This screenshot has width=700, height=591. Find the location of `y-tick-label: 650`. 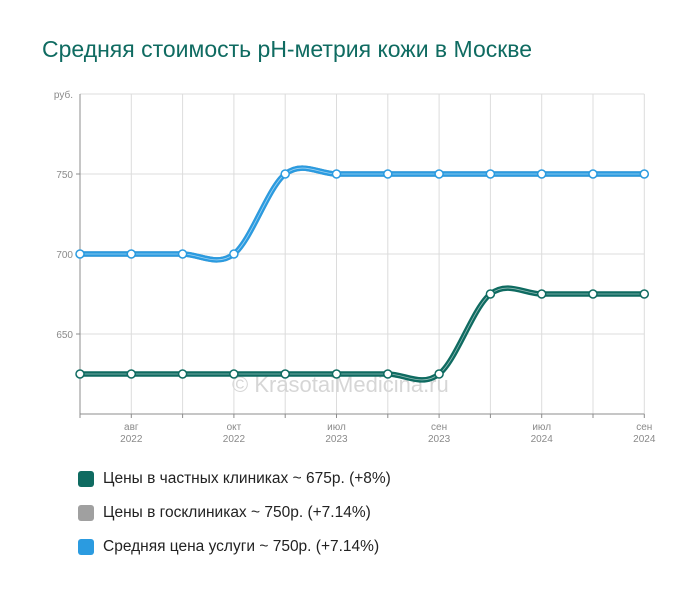

y-tick-label: 650 is located at coordinates (64, 335).